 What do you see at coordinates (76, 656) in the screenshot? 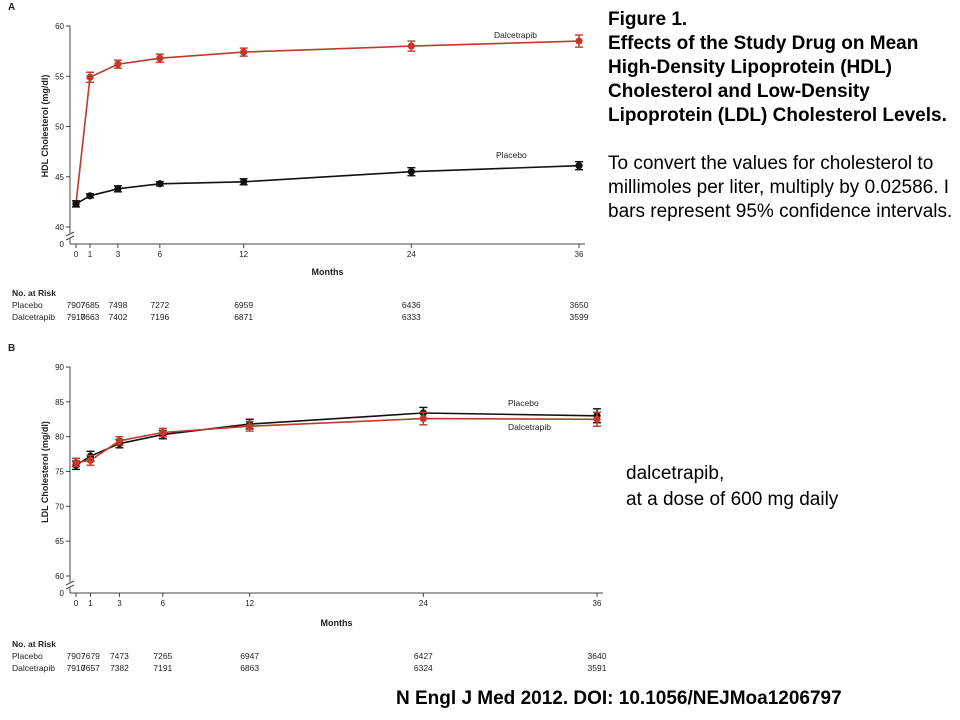
I see `panel-b-risk-value: 7907` at bounding box center [76, 656].